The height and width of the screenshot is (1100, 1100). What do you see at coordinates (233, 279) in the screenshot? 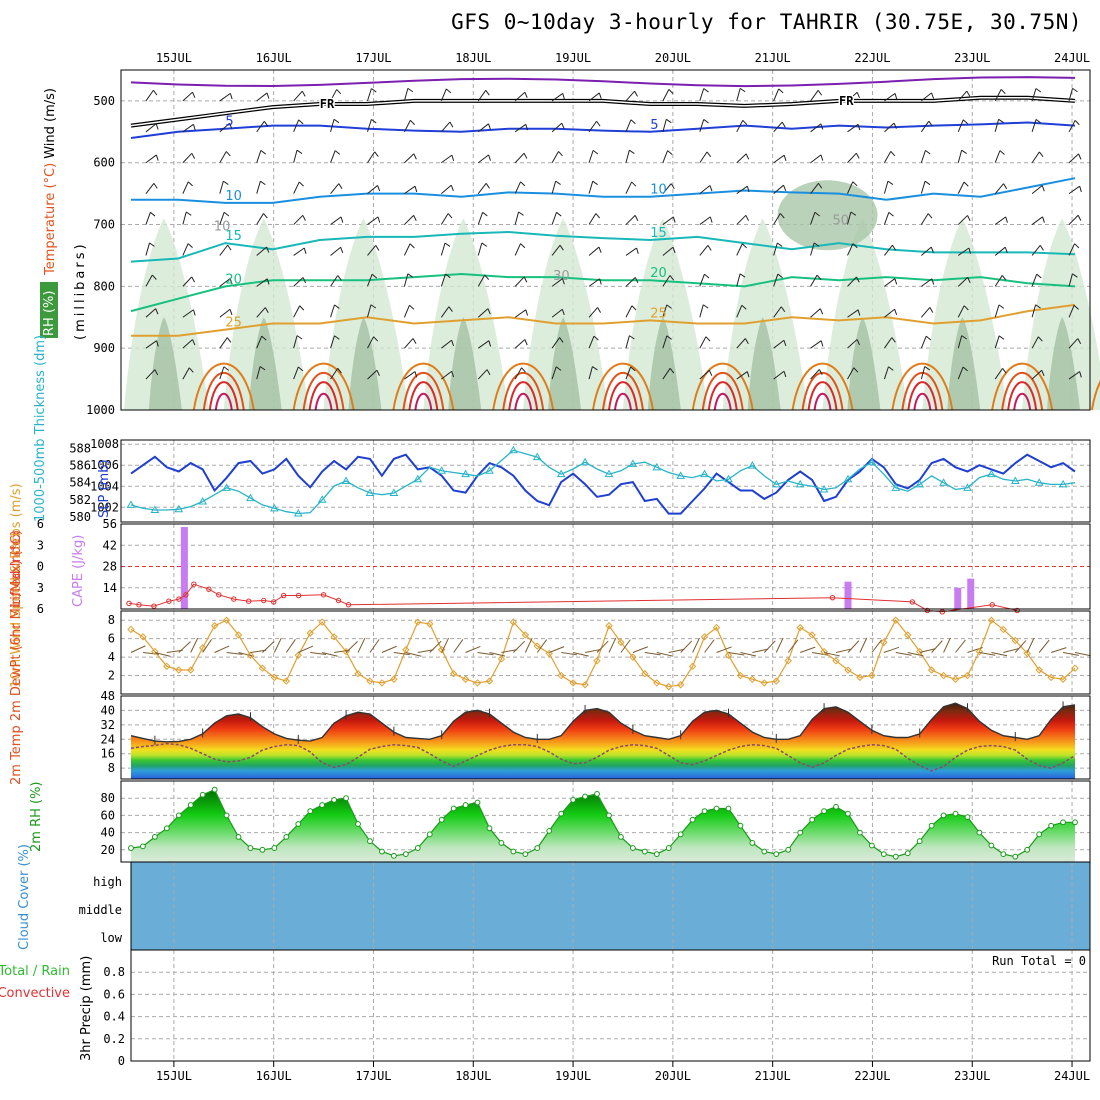
I see `isotherm-label: 20` at bounding box center [233, 279].